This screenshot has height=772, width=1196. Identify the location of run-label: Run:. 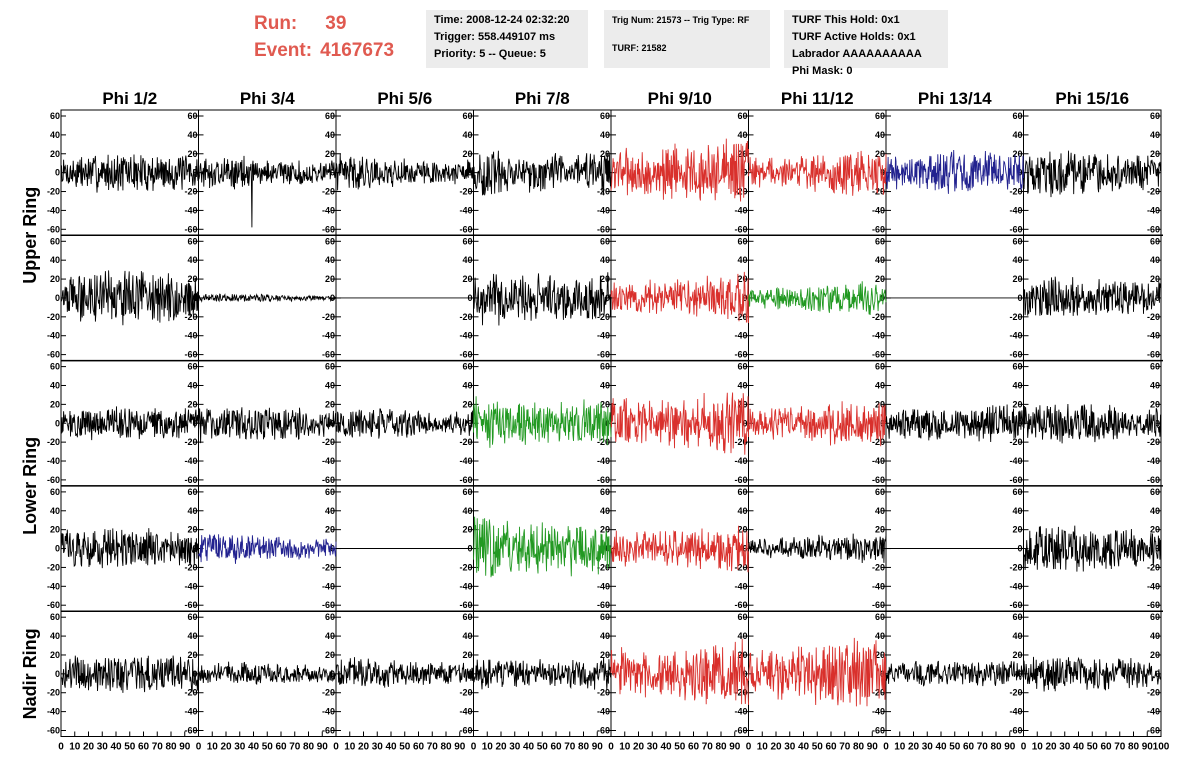
(276, 23).